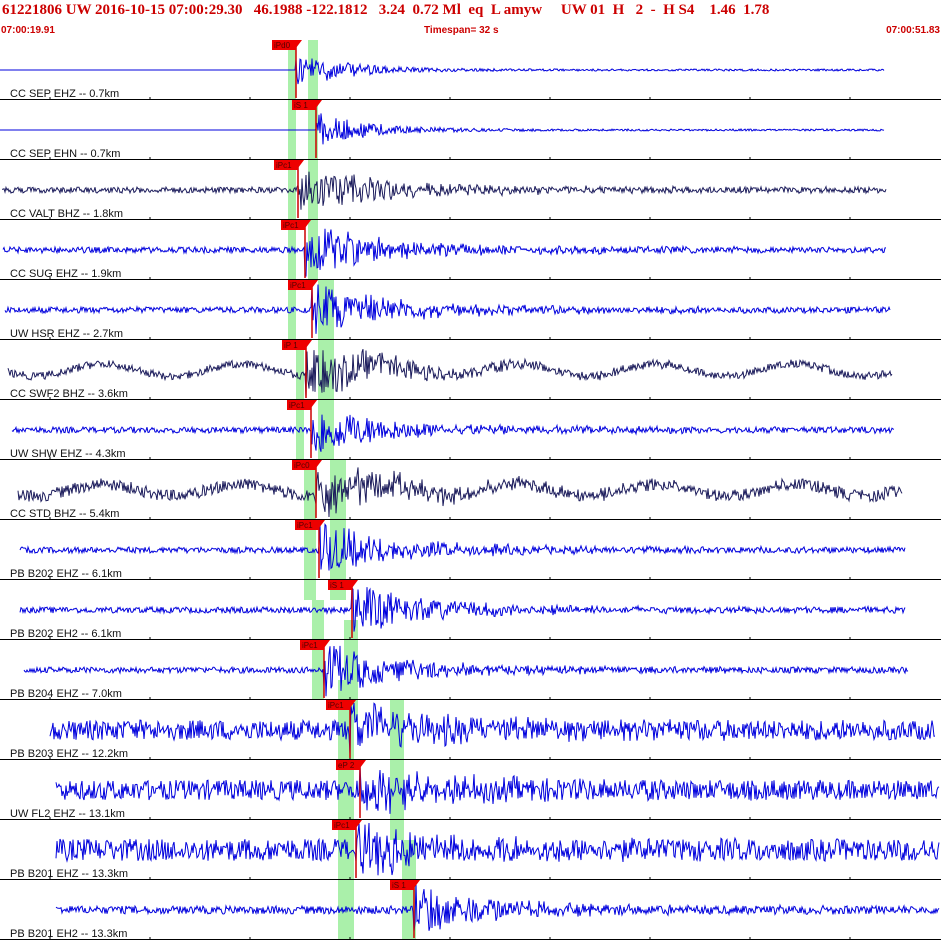 Image resolution: width=941 pixels, height=940 pixels. Describe the element at coordinates (68, 454) in the screenshot. I see `station-label: UW SHW EHZ -- 4.3km` at that location.